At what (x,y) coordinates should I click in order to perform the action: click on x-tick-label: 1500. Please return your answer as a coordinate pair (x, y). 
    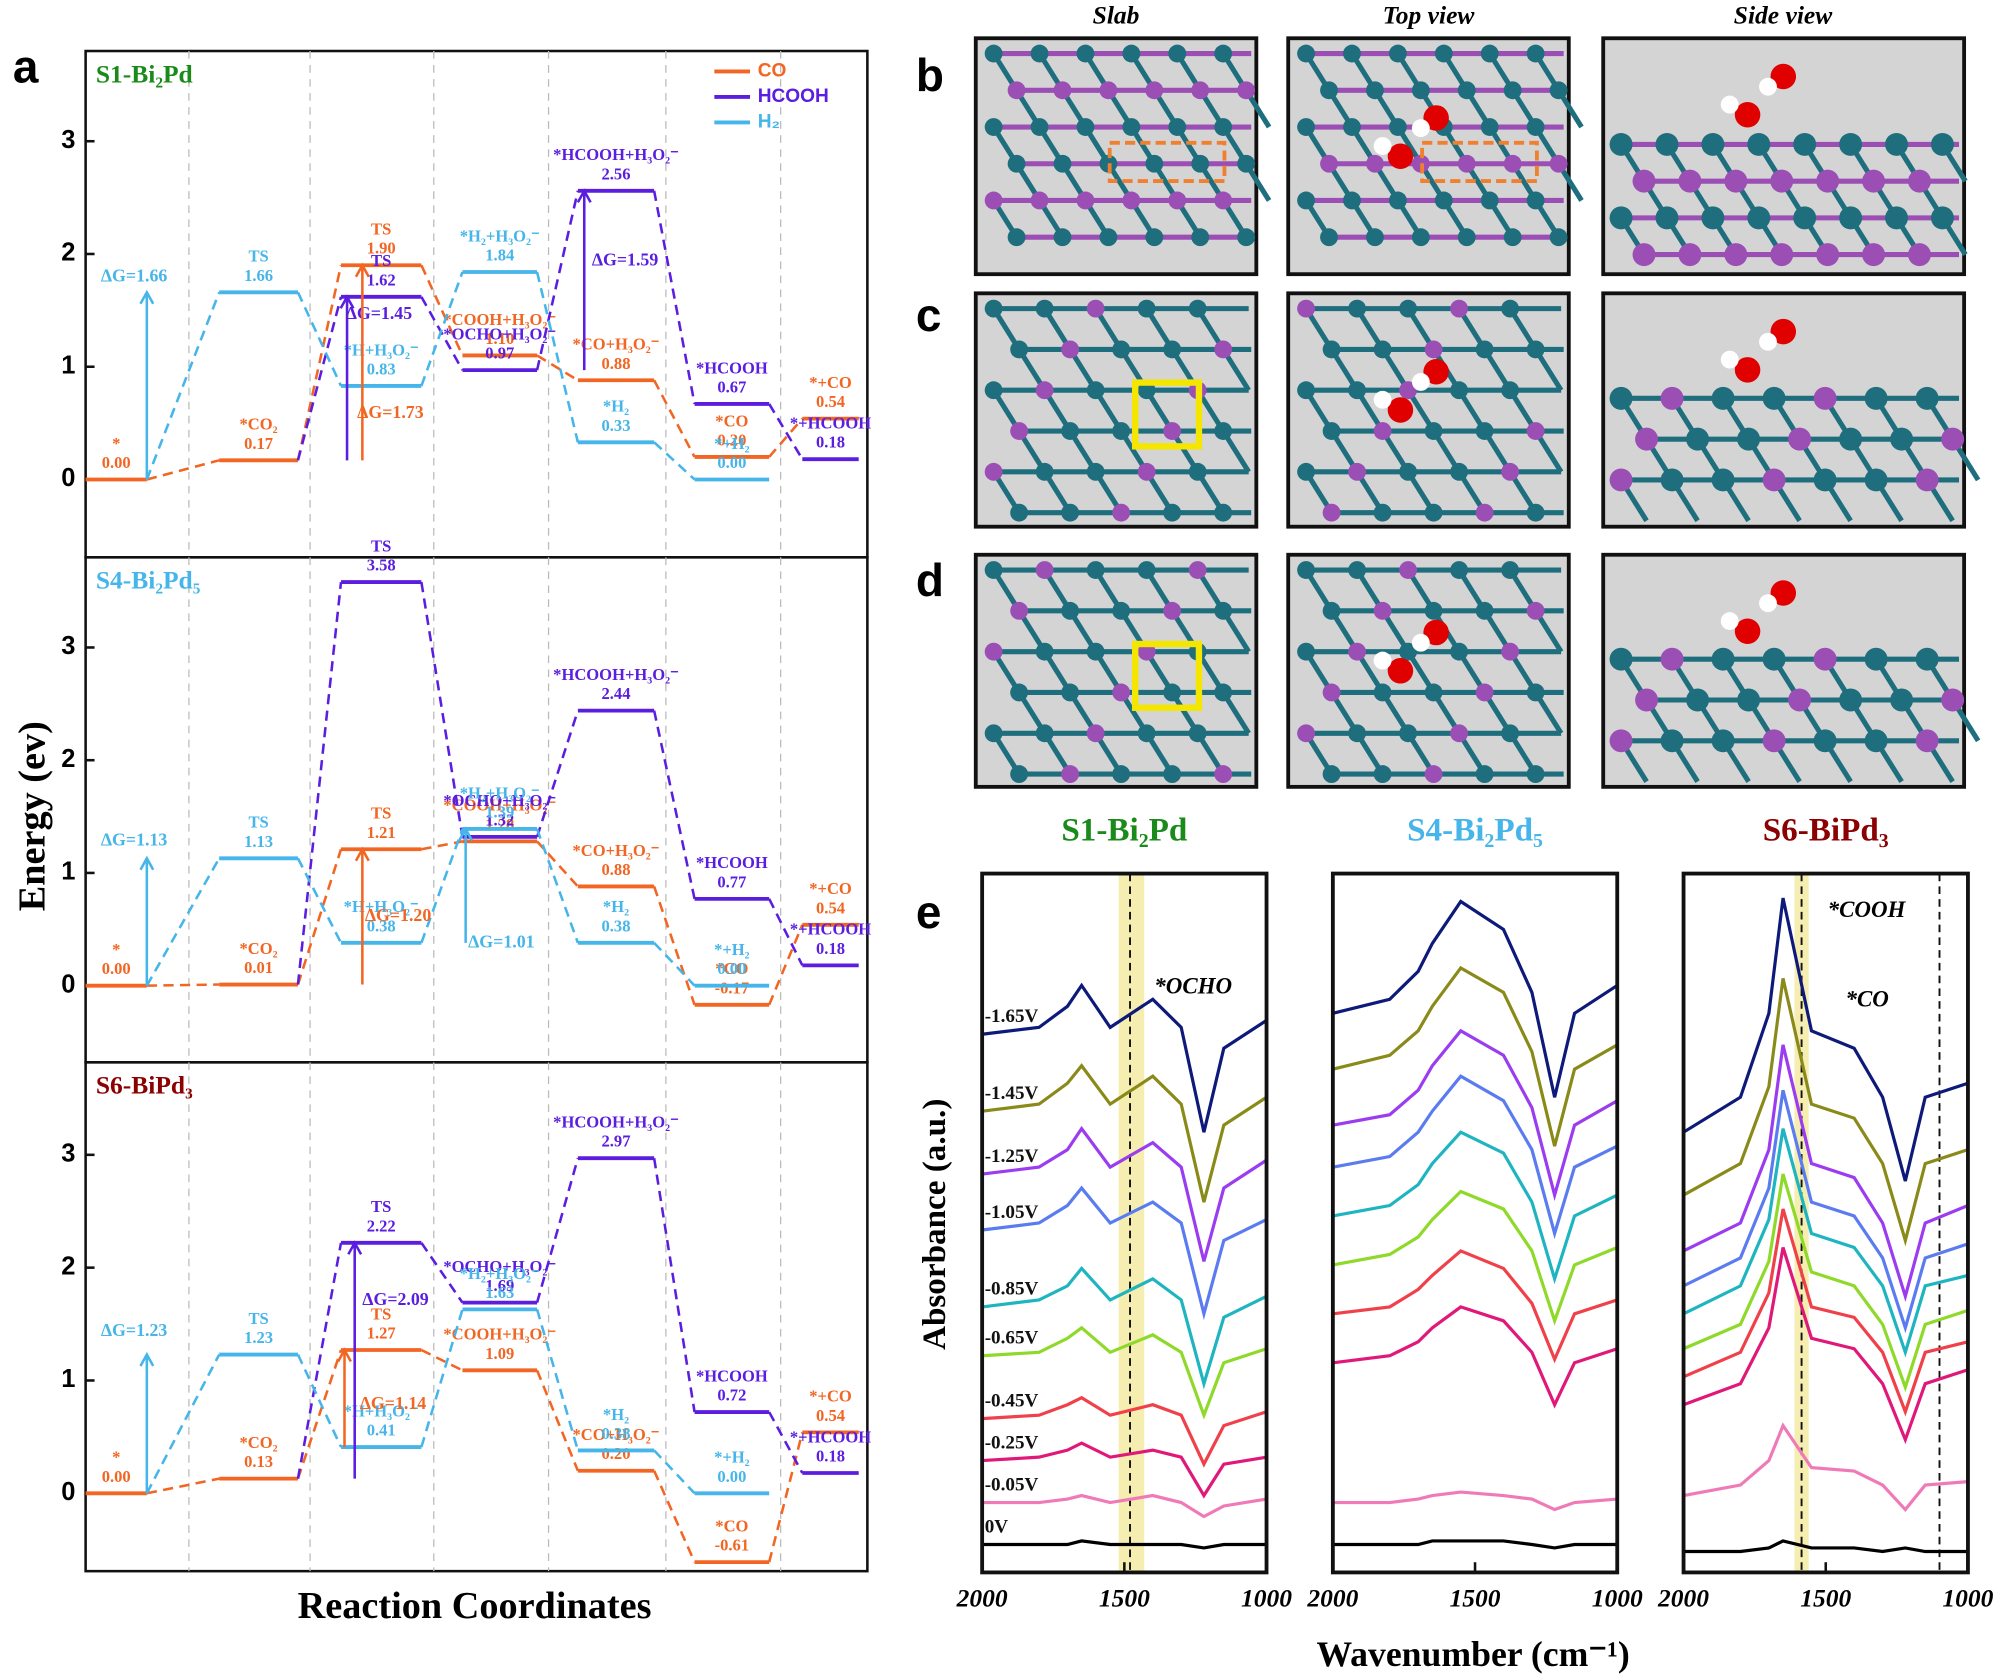
    Looking at the image, I should click on (1475, 1597).